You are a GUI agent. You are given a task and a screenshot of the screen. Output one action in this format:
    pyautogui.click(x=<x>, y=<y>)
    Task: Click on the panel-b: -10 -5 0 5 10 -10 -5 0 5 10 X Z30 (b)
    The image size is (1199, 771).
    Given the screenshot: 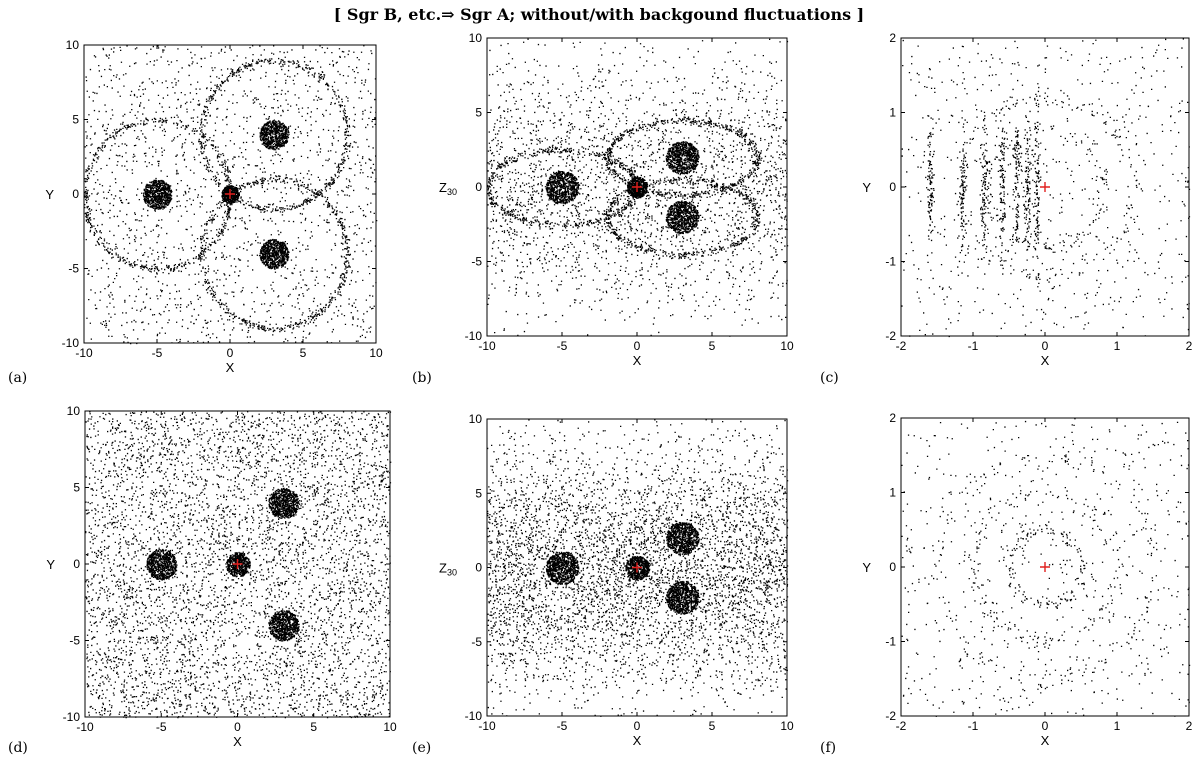 What is the action you would take?
    pyautogui.click(x=603, y=208)
    